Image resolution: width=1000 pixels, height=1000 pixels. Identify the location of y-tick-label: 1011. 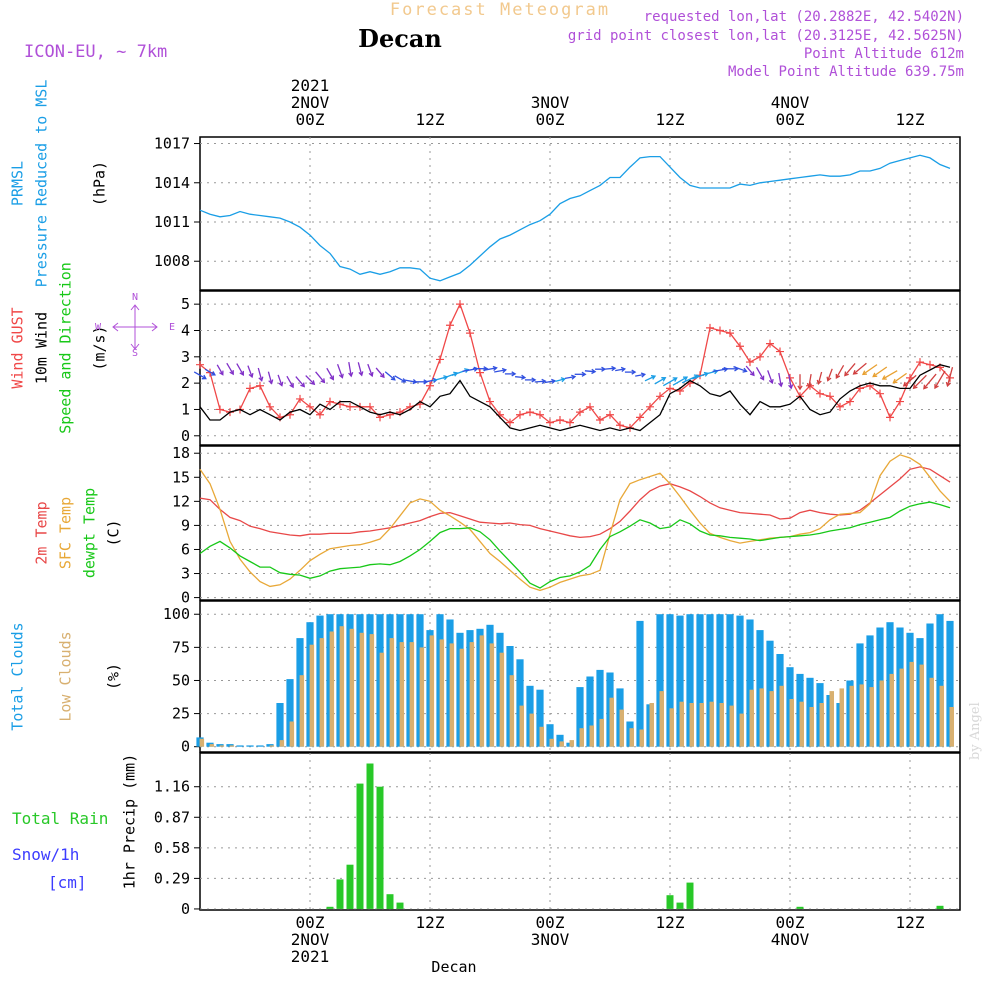
(172, 222).